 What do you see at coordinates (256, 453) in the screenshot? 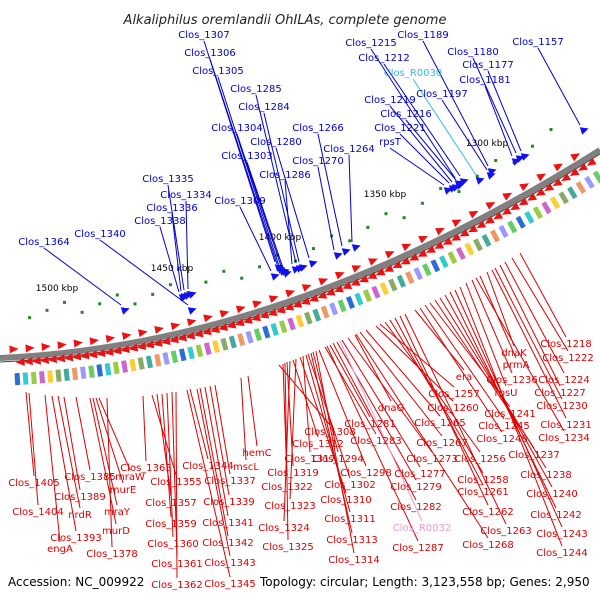
I see `gene-label: hemC` at bounding box center [256, 453].